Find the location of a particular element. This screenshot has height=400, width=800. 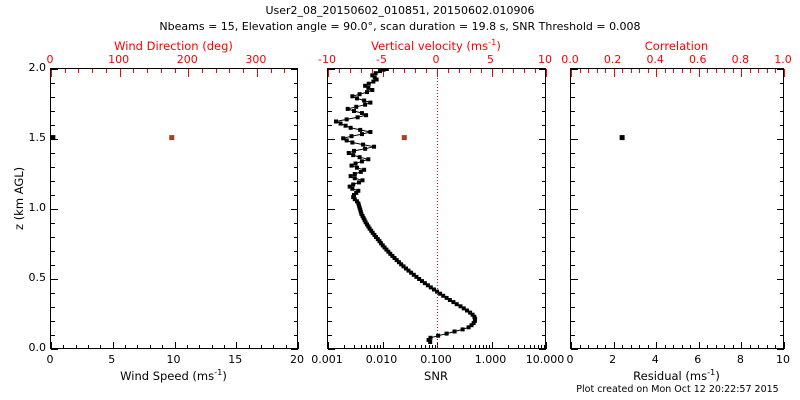

panel-residual-top-tick-label: 0.2 is located at coordinates (612, 59).